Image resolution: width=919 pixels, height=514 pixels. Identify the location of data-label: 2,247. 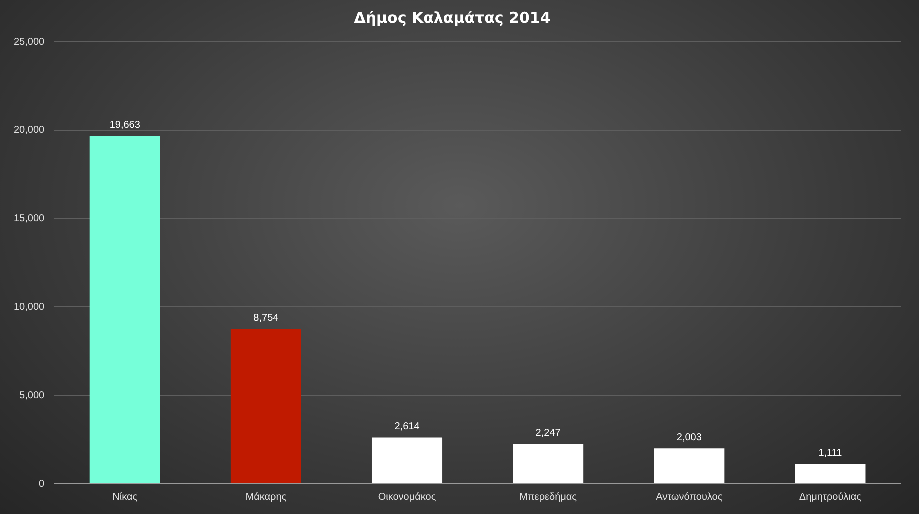
(549, 434).